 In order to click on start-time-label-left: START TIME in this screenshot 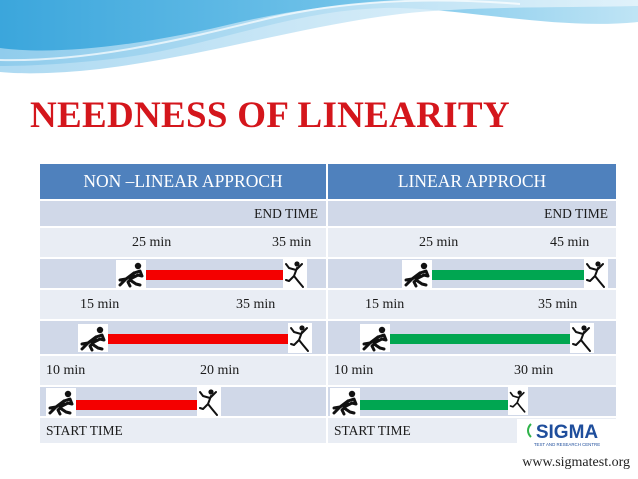, I will do `click(183, 430)`.